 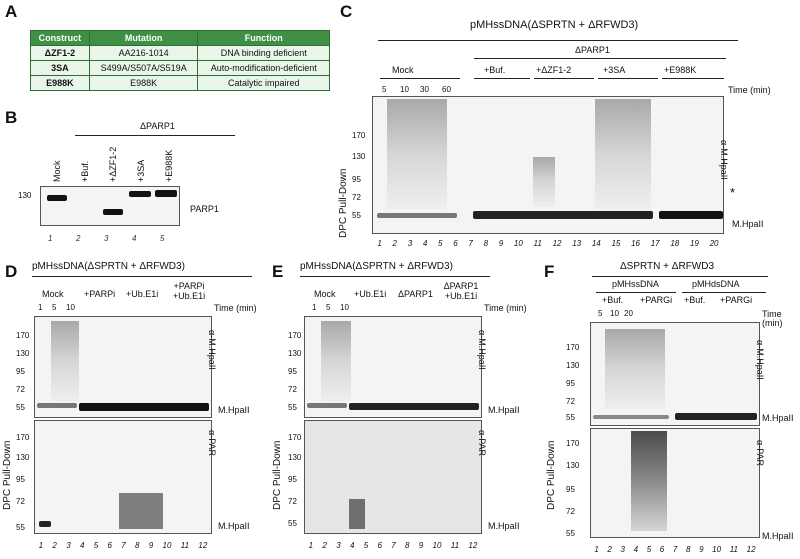 I want to click on blot-f-bottom, so click(x=675, y=483).